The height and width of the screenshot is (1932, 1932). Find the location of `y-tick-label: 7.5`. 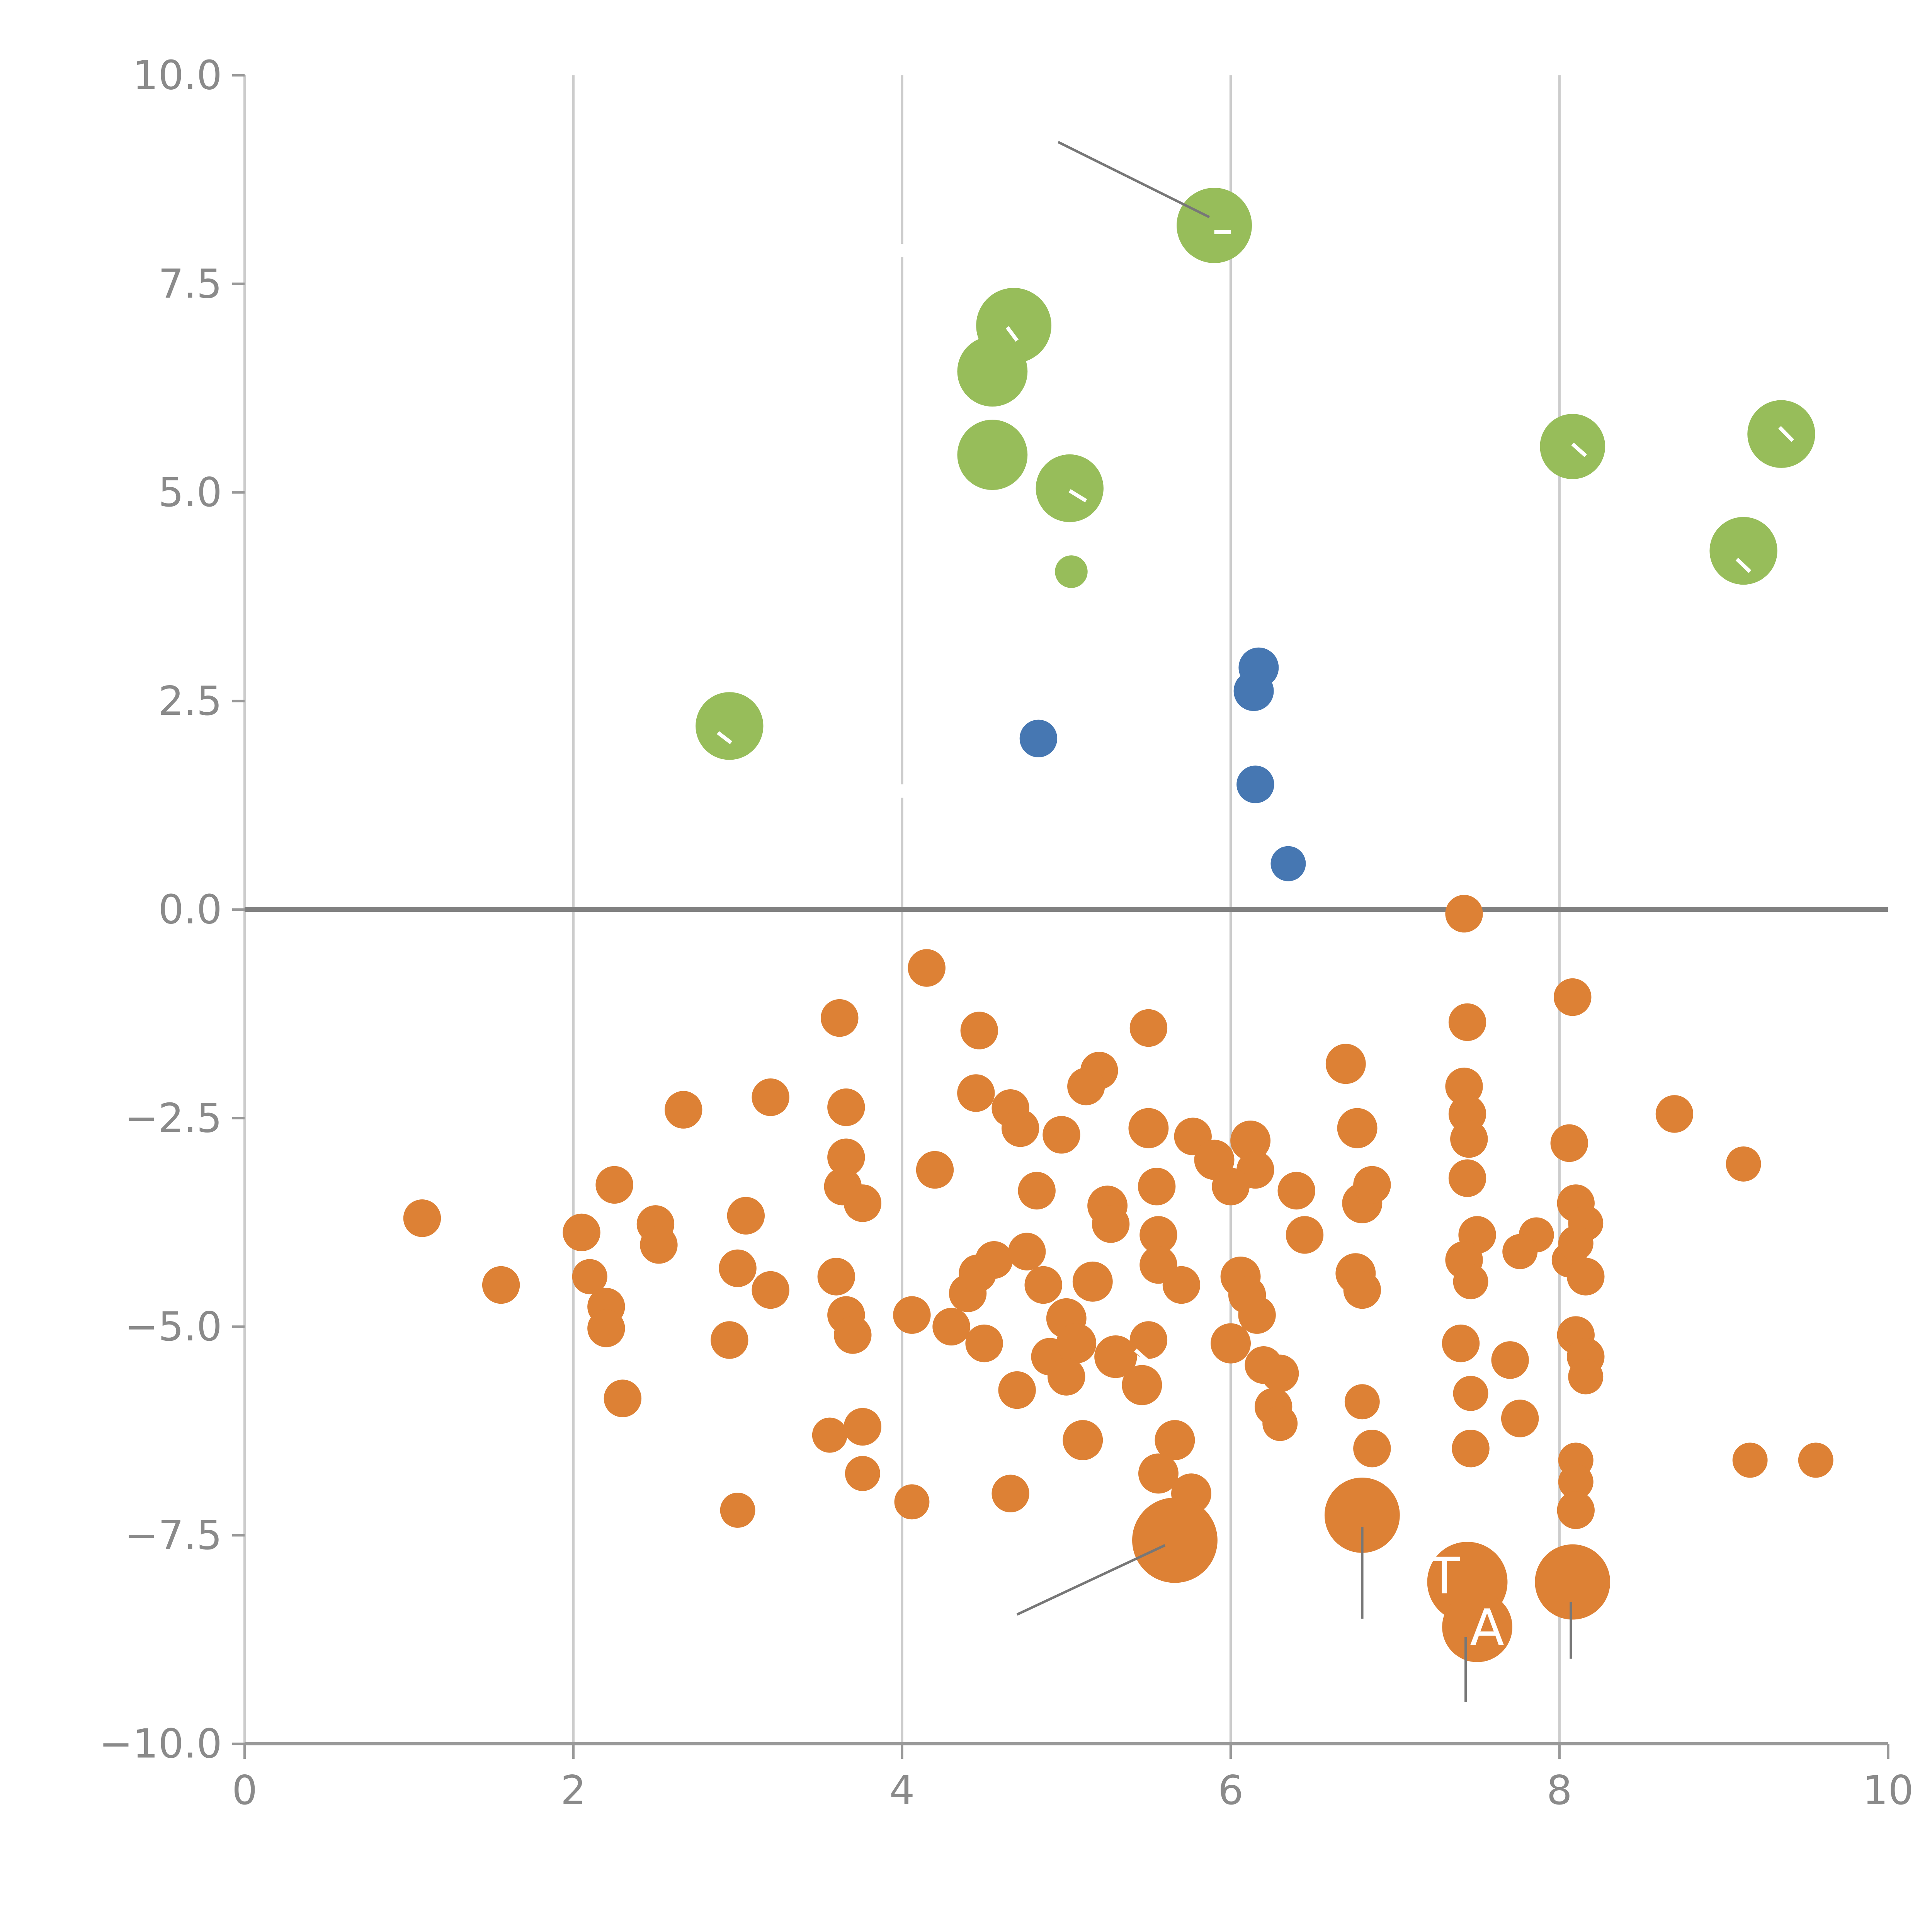

y-tick-label: 7.5 is located at coordinates (190, 284).